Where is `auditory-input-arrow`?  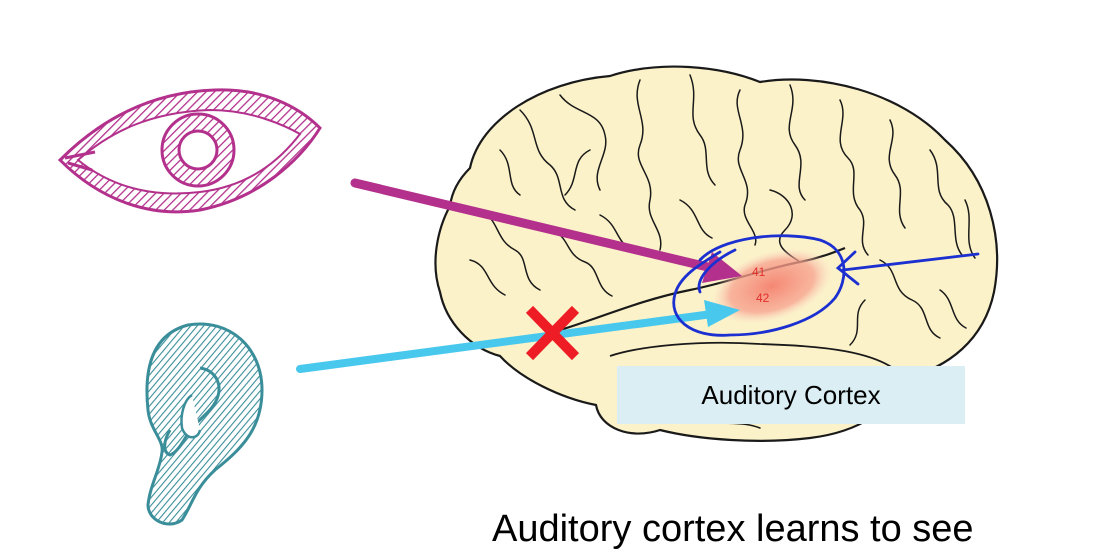 auditory-input-arrow is located at coordinates (518, 336).